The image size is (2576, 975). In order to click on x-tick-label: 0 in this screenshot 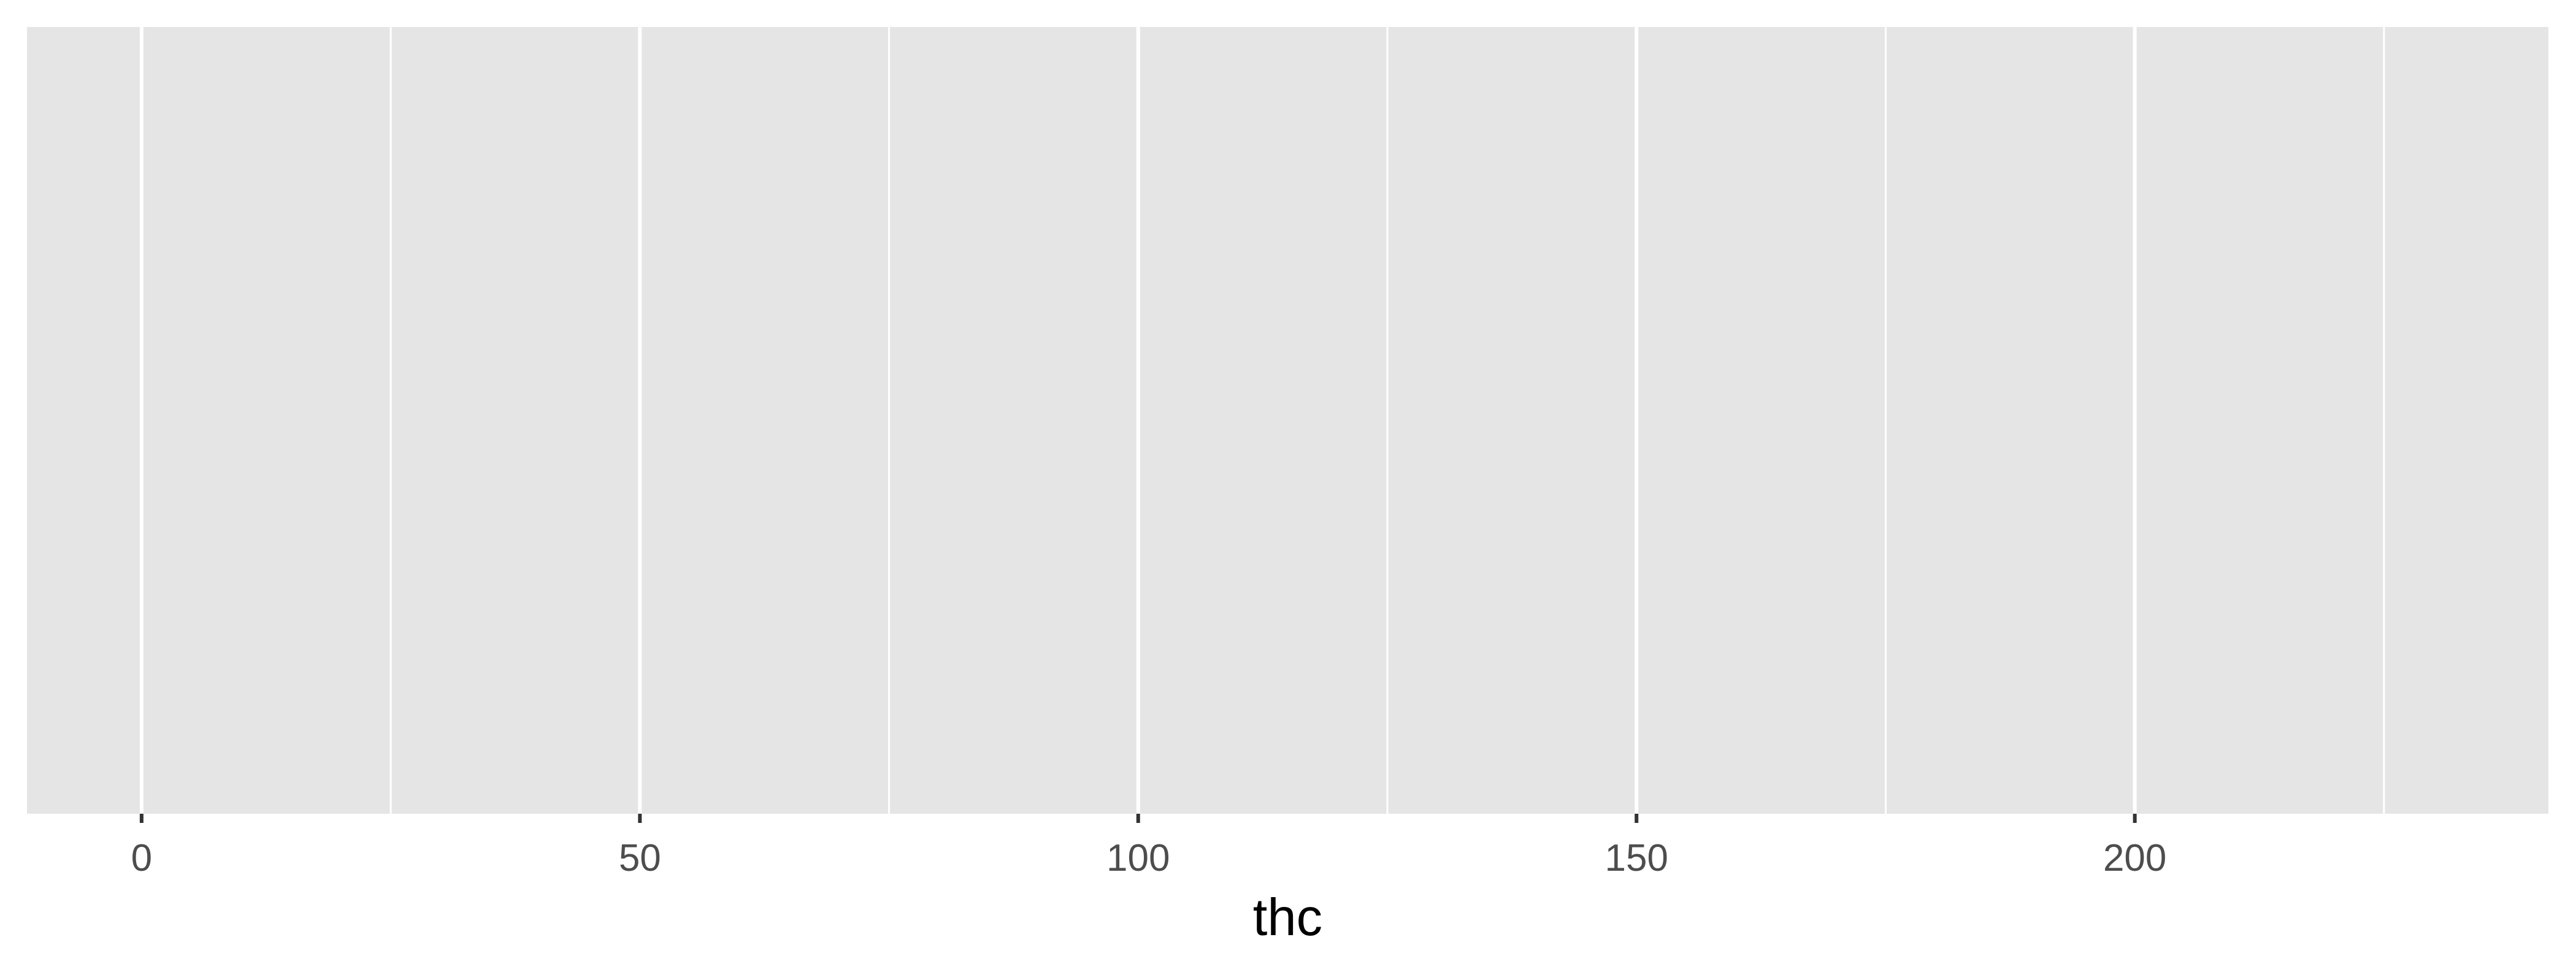, I will do `click(141, 858)`.